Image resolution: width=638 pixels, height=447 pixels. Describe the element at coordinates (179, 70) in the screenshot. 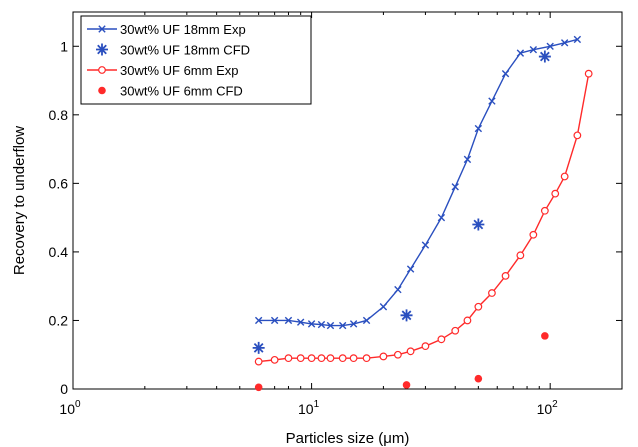

I see `legend-entry-label: 30wt% UF 6mm Exp` at that location.